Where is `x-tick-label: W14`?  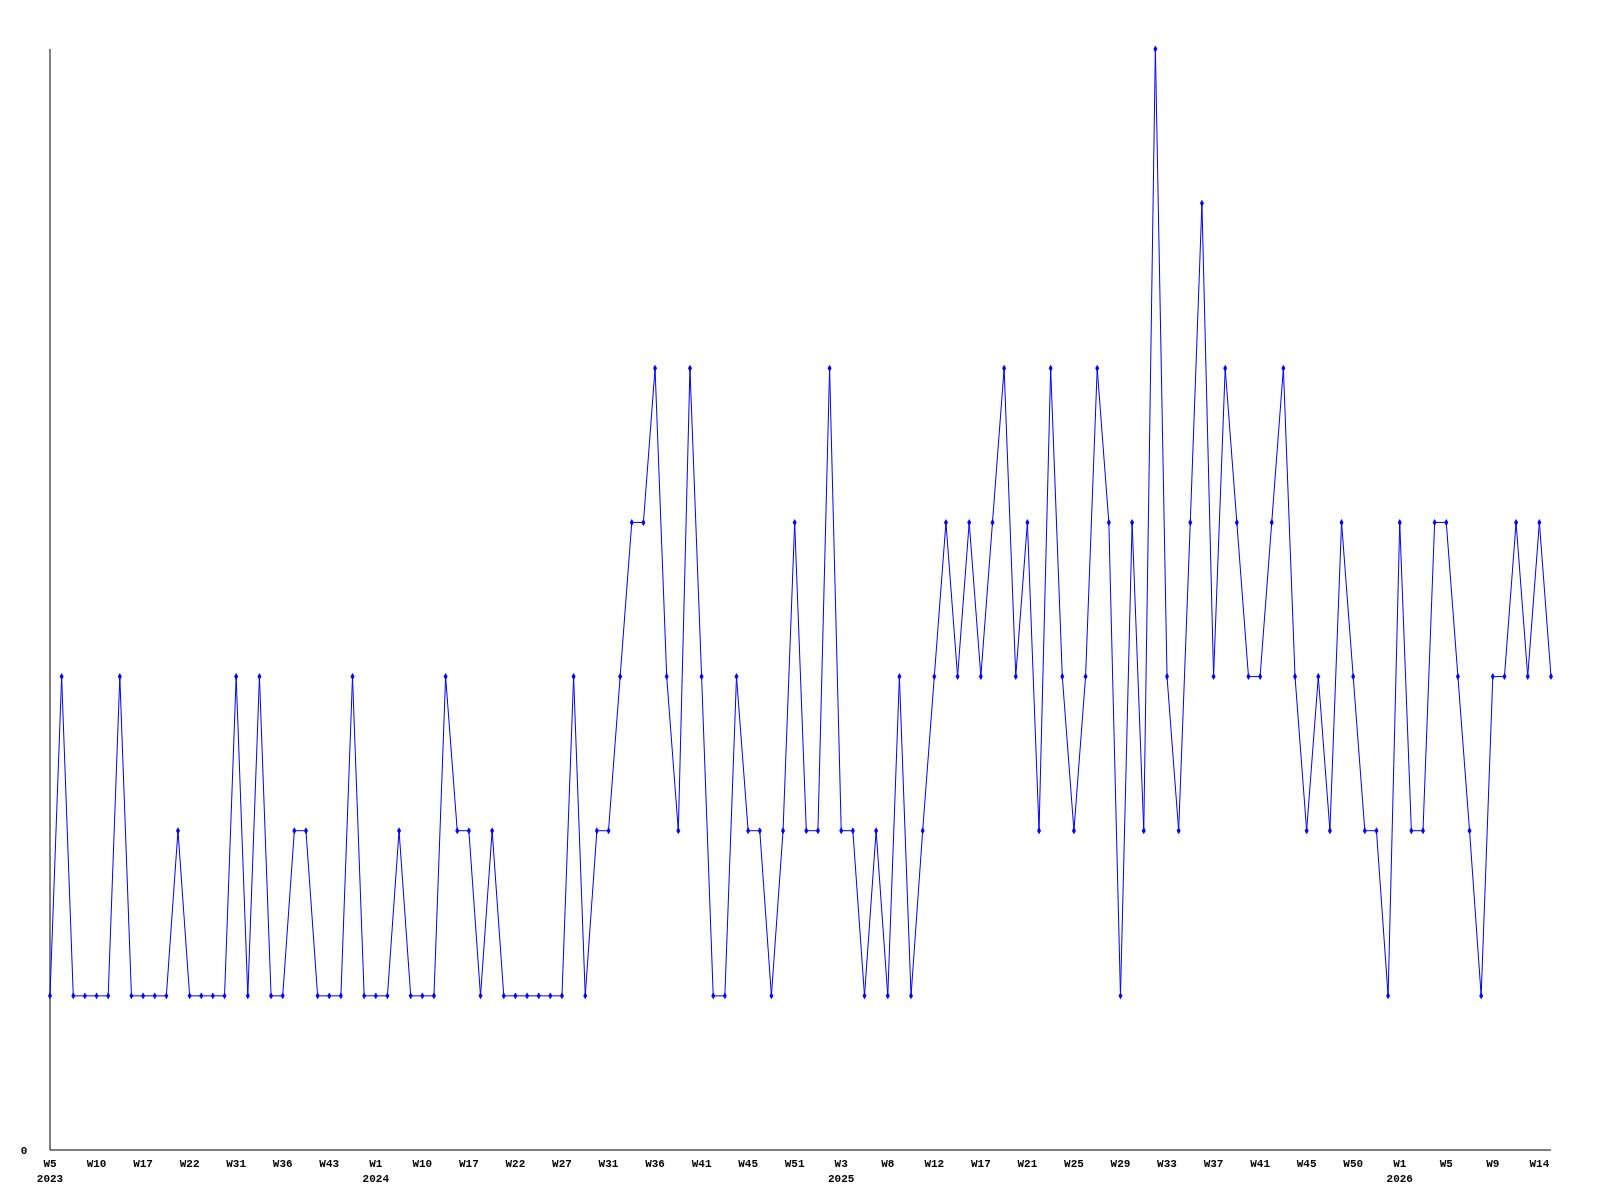 x-tick-label: W14 is located at coordinates (1539, 1164).